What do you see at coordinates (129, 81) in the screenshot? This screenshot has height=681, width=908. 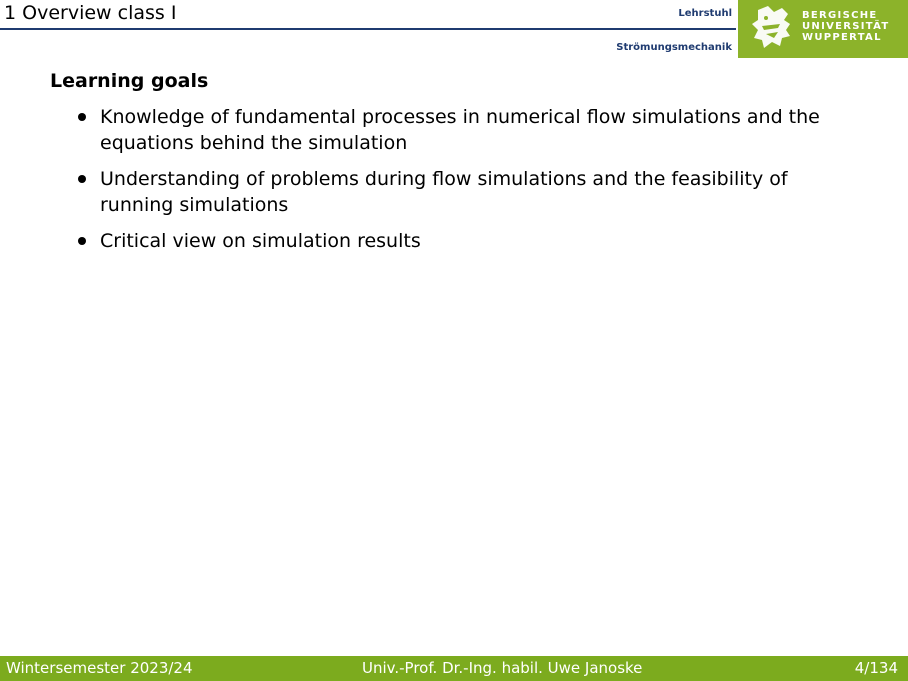 I see `learning-goals-heading: Learning goals` at bounding box center [129, 81].